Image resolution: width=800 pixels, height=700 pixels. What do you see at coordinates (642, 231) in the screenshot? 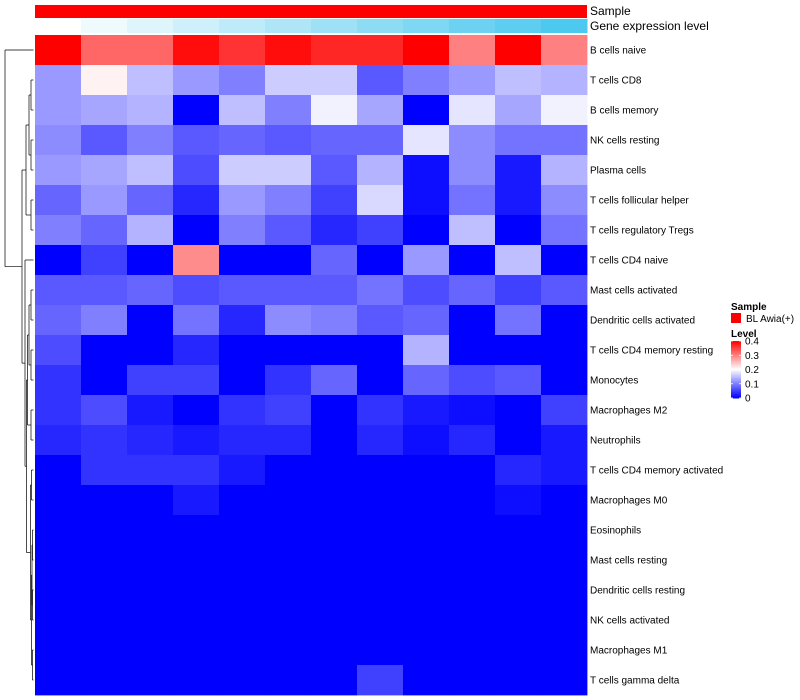
I see `row-label: T cells regulatory Tregs` at bounding box center [642, 231].